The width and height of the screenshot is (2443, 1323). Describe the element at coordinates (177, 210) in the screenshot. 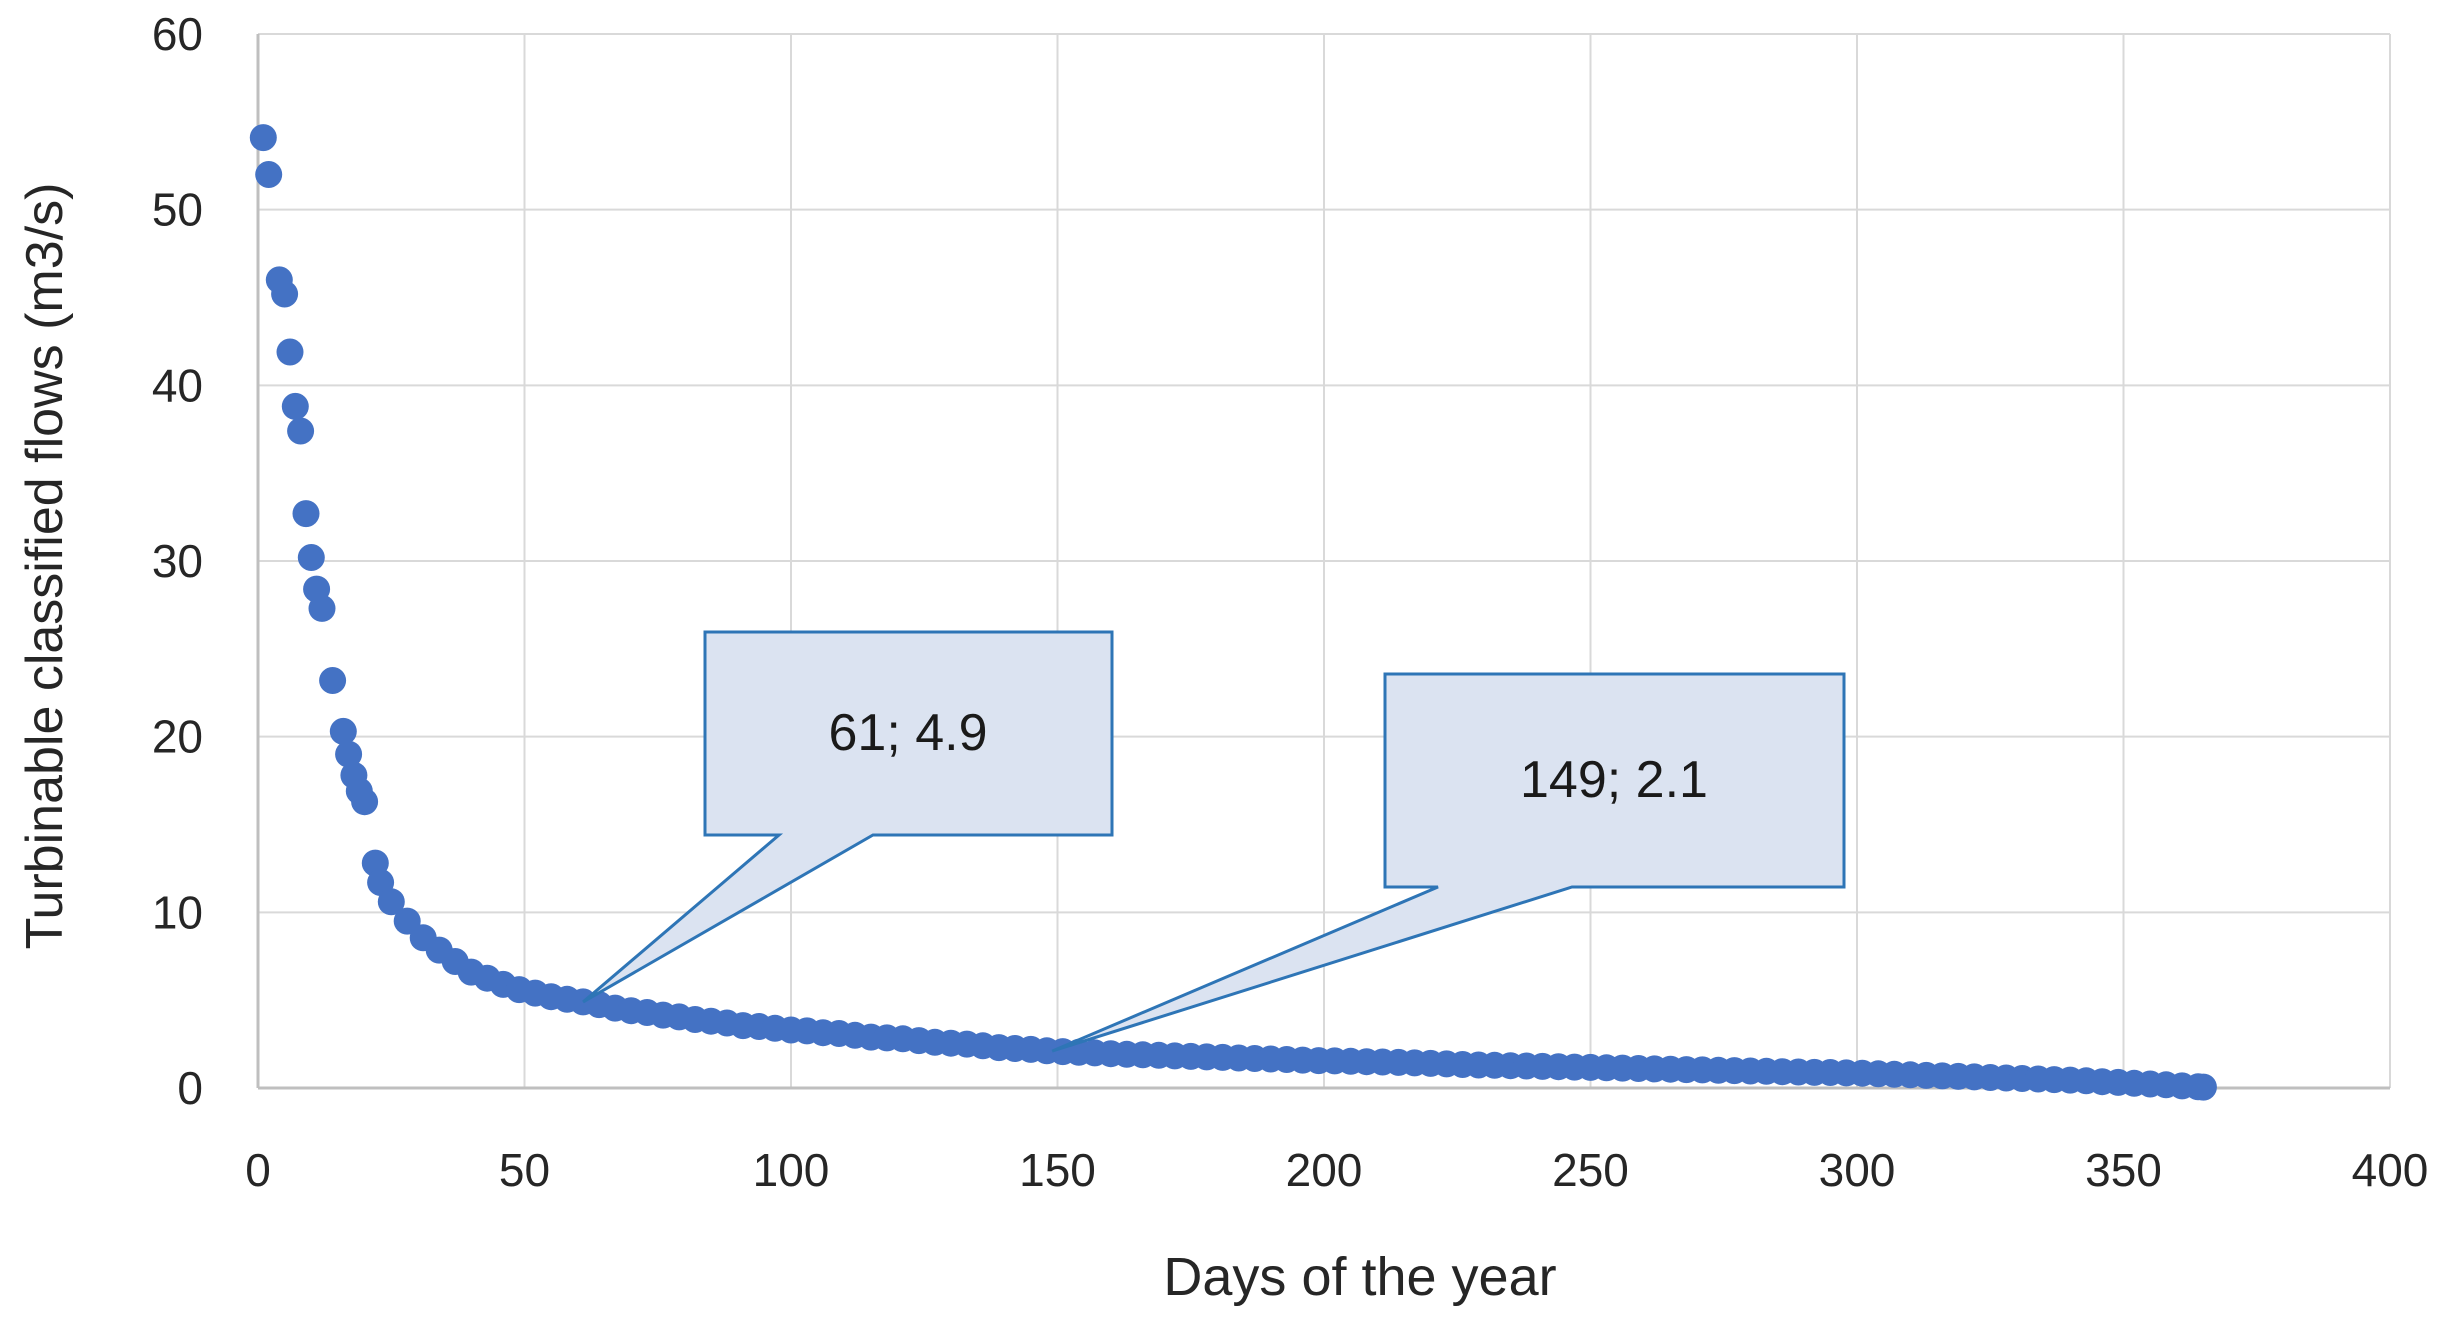

I see `y-tick-label: 50` at that location.